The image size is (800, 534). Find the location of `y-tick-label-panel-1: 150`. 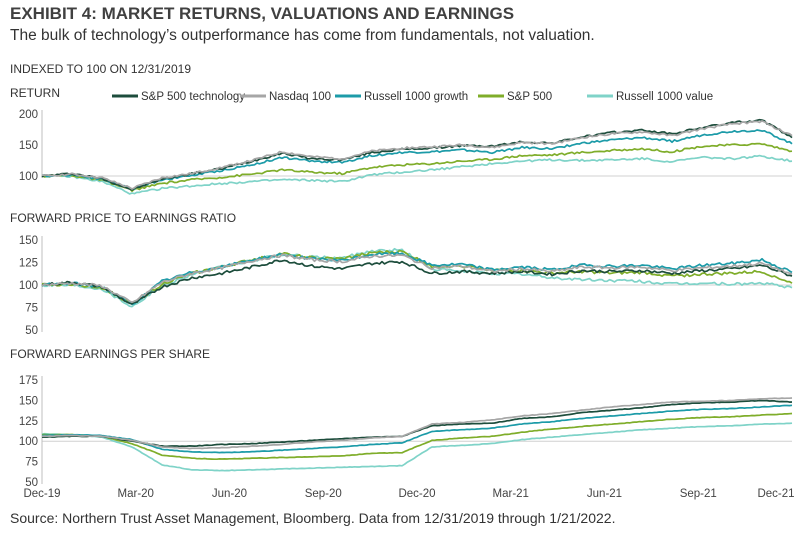

y-tick-label-panel-1: 150 is located at coordinates (28, 146).